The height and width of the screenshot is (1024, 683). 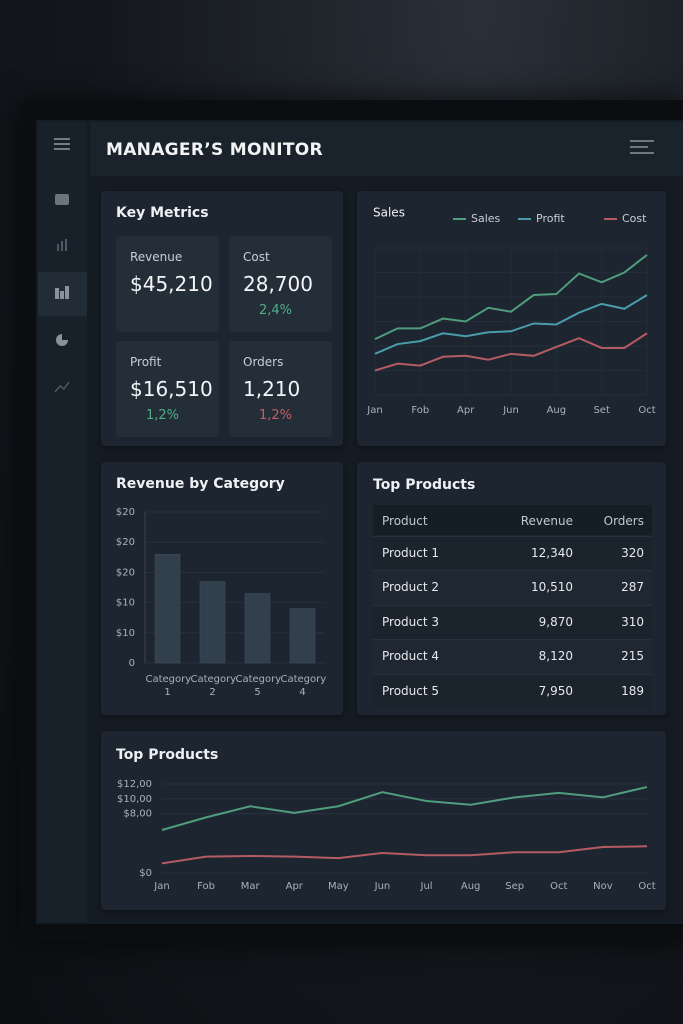 What do you see at coordinates (168, 686) in the screenshot?
I see `x-tick-label: Category 1` at bounding box center [168, 686].